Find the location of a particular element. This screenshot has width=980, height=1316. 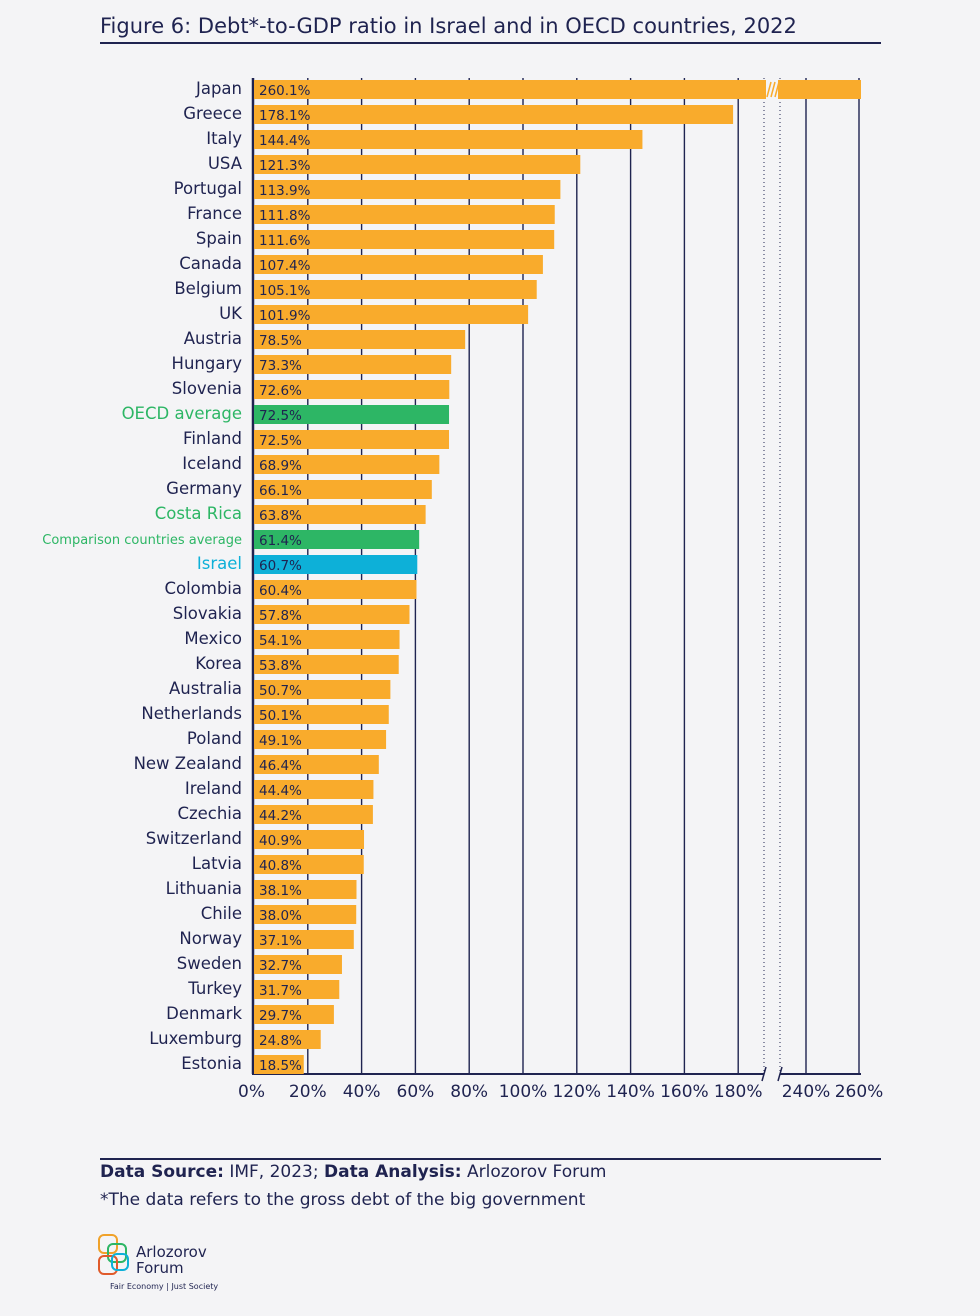

logo-name: Arlozorov Forum is located at coordinates (186, 1260).